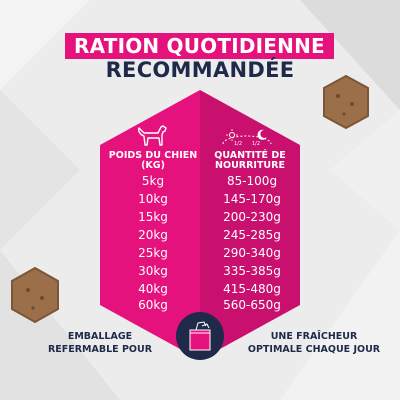  What do you see at coordinates (346, 102) in the screenshot?
I see `kibble-top-right` at bounding box center [346, 102].